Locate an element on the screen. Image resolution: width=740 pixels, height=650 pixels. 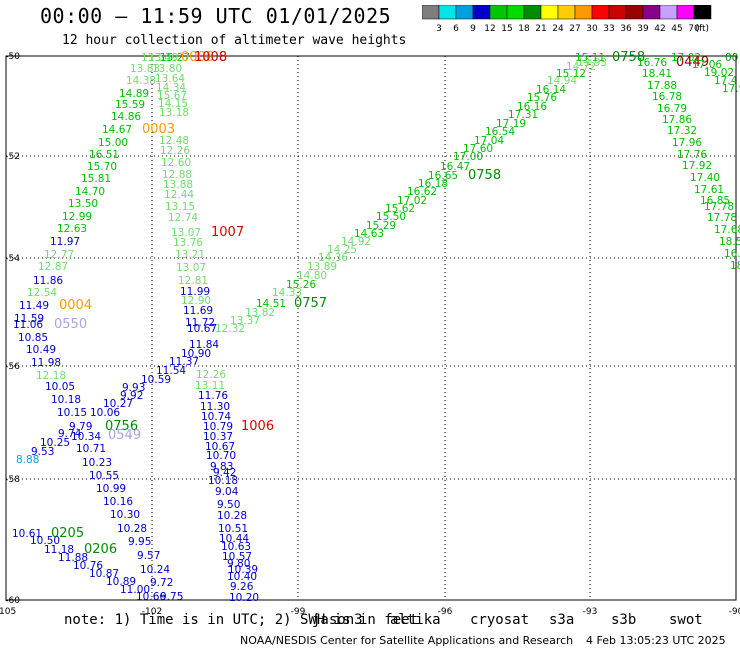
wave-height-value: 11.76 is located at coordinates (213, 396).